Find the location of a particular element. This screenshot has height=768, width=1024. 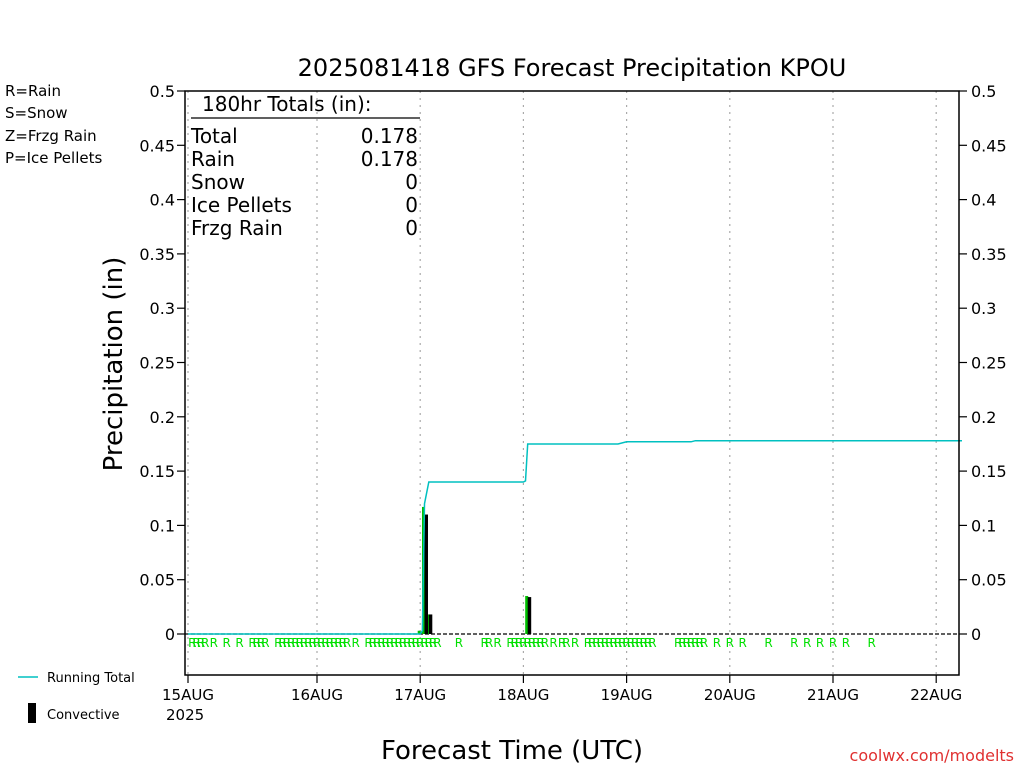

y-tick-label: 0.45 is located at coordinates (157, 145).